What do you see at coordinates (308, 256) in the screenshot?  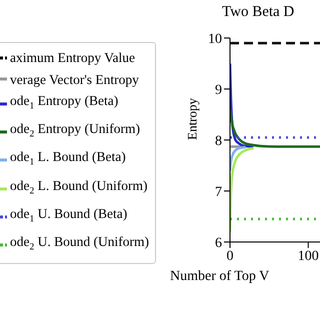 I see `x-tick-label: 100` at bounding box center [308, 256].